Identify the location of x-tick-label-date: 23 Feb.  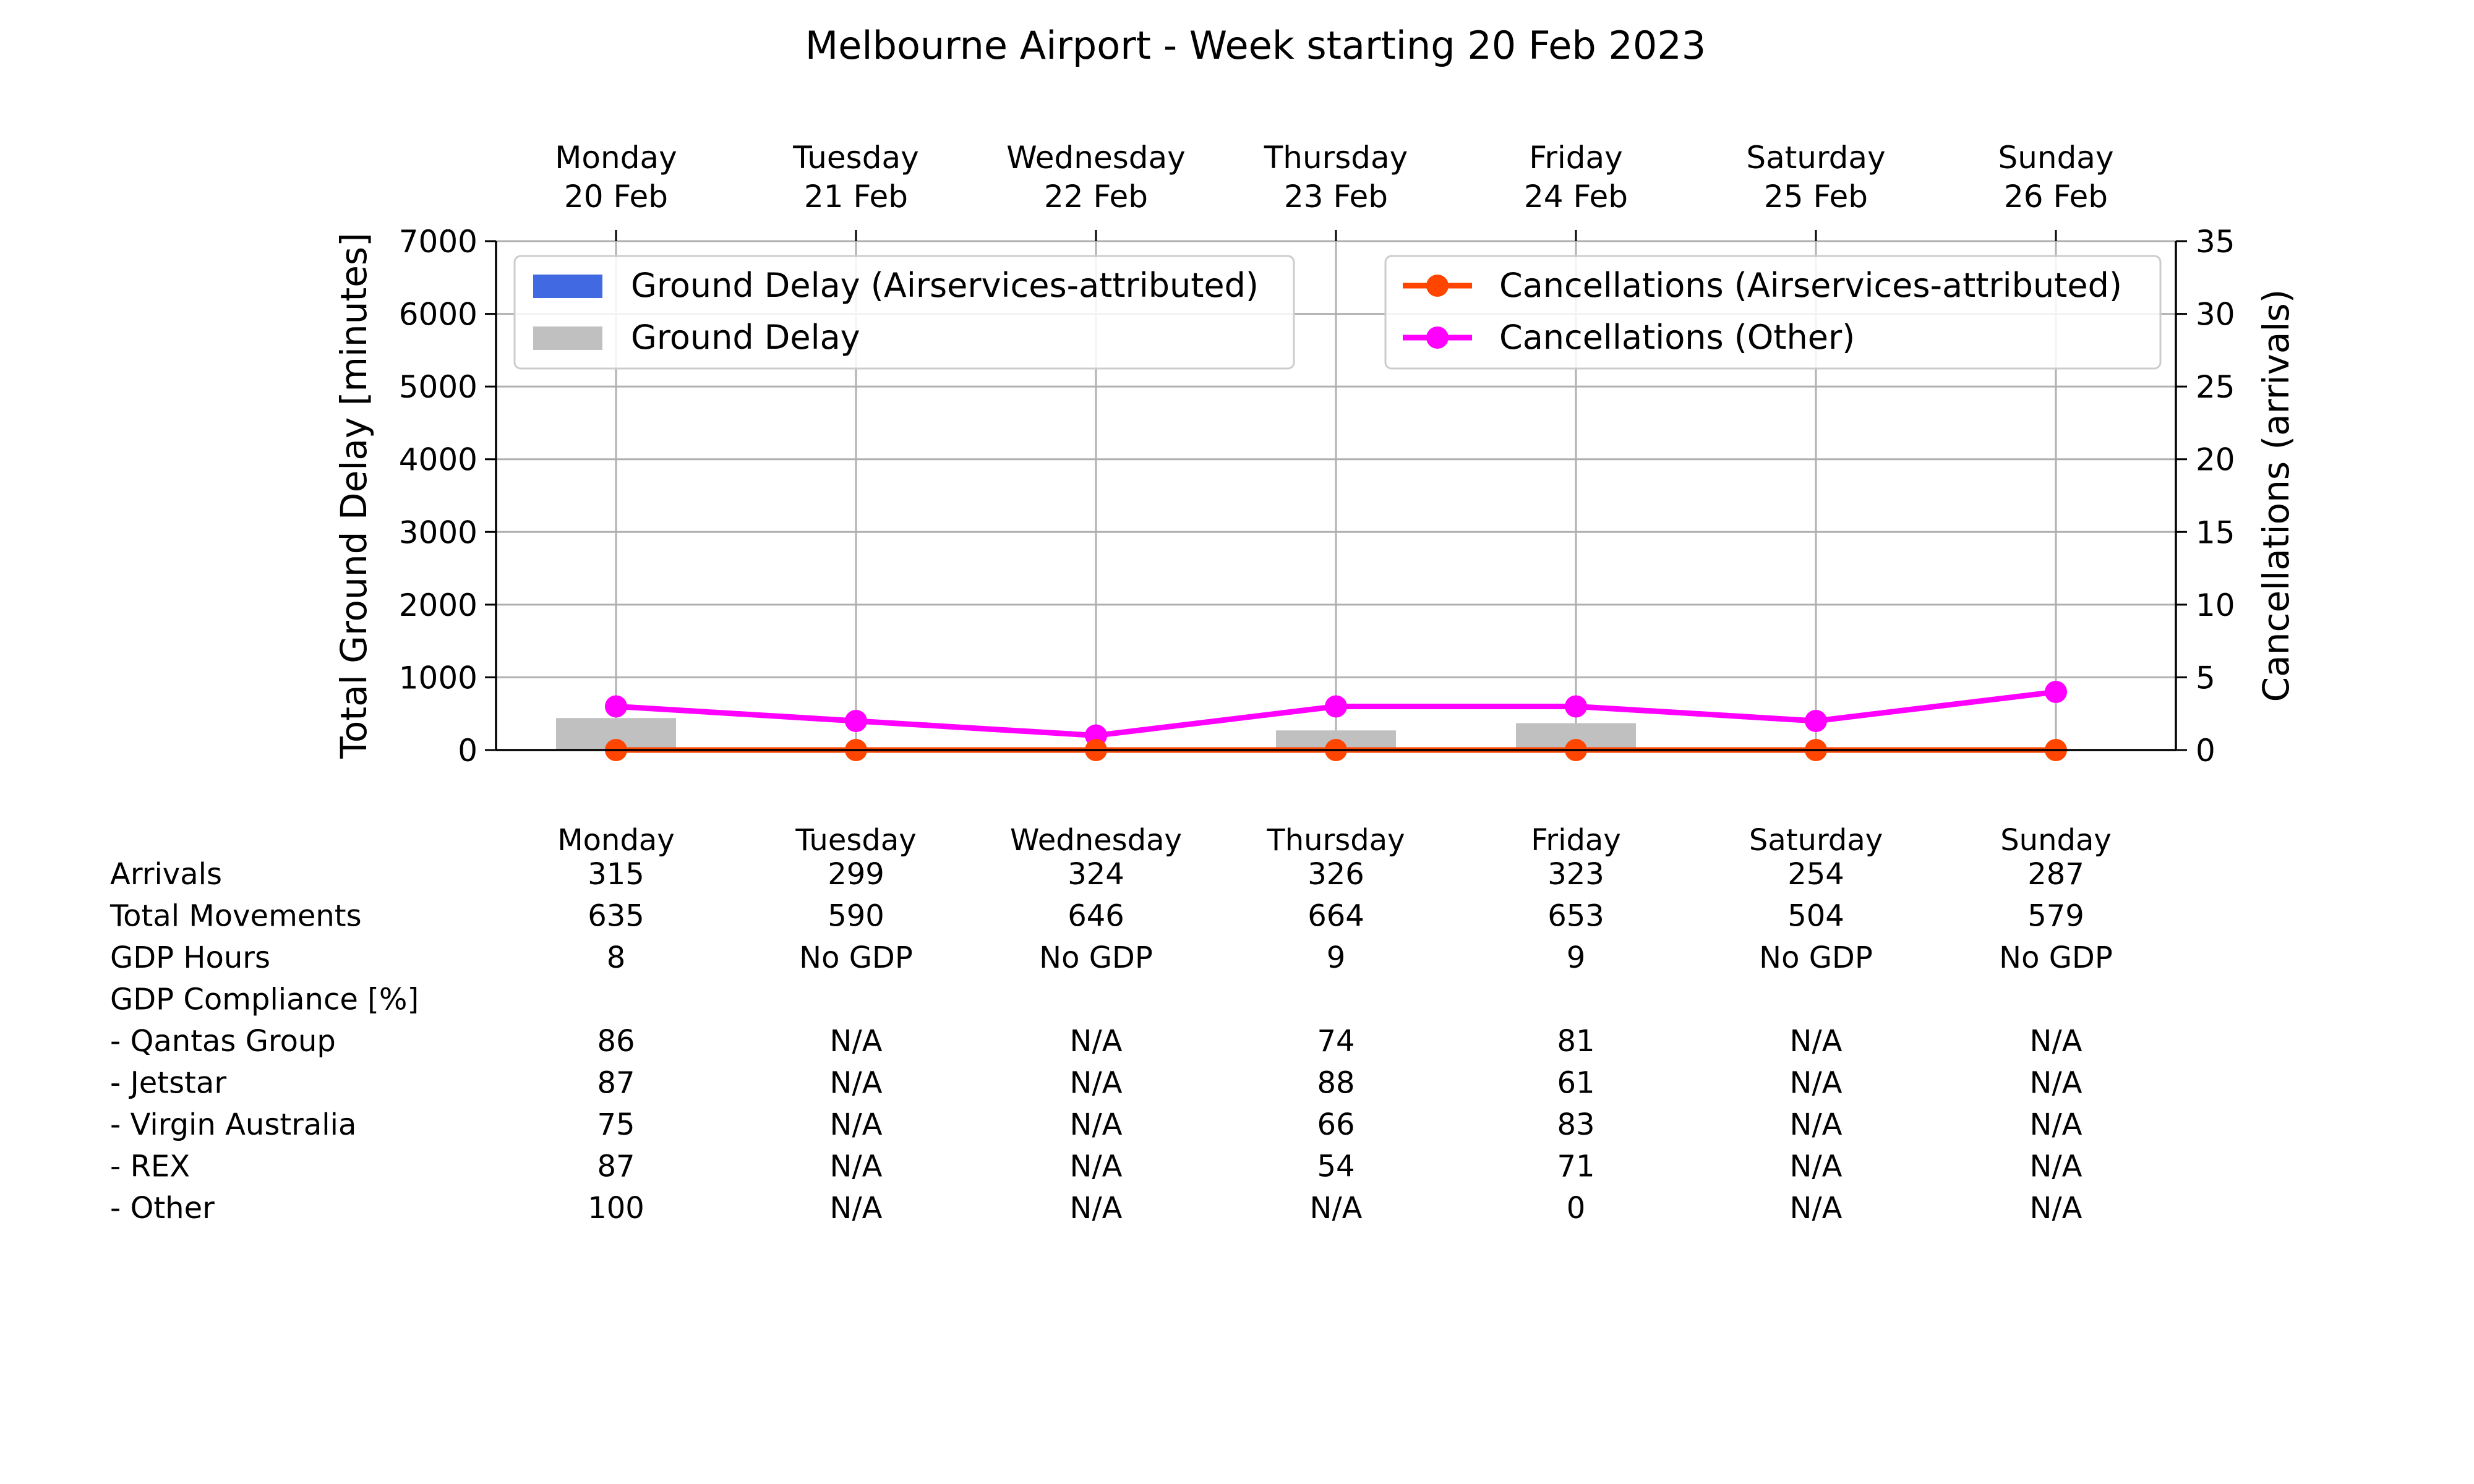
(1336, 197).